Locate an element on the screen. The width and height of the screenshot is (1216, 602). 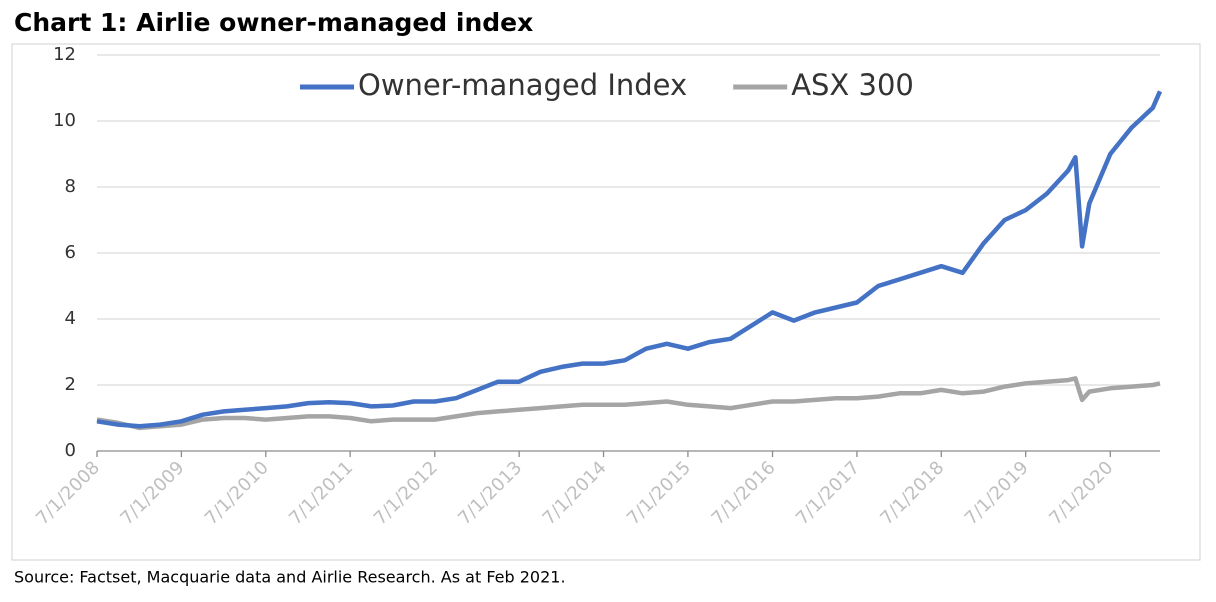
x-tick-label: 7/1/2018 is located at coordinates (912, 493).